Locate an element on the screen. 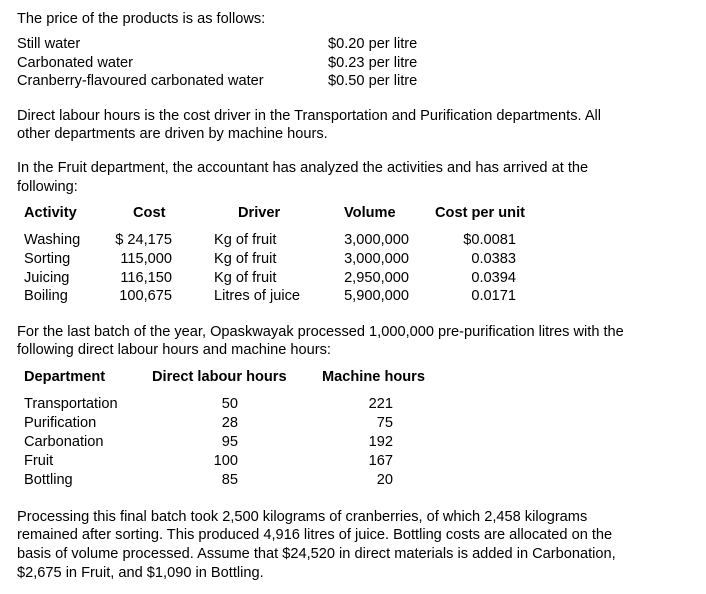 This screenshot has height=594, width=706. header-machine-hours: Machine hours is located at coordinates (373, 377).